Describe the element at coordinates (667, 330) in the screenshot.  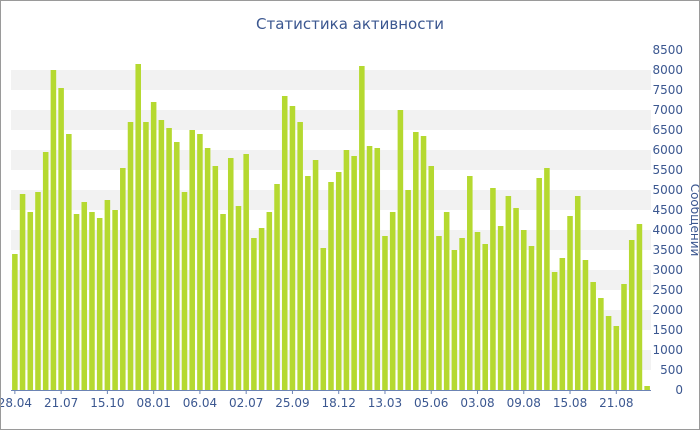
I see `y-tick-label: 1500` at that location.